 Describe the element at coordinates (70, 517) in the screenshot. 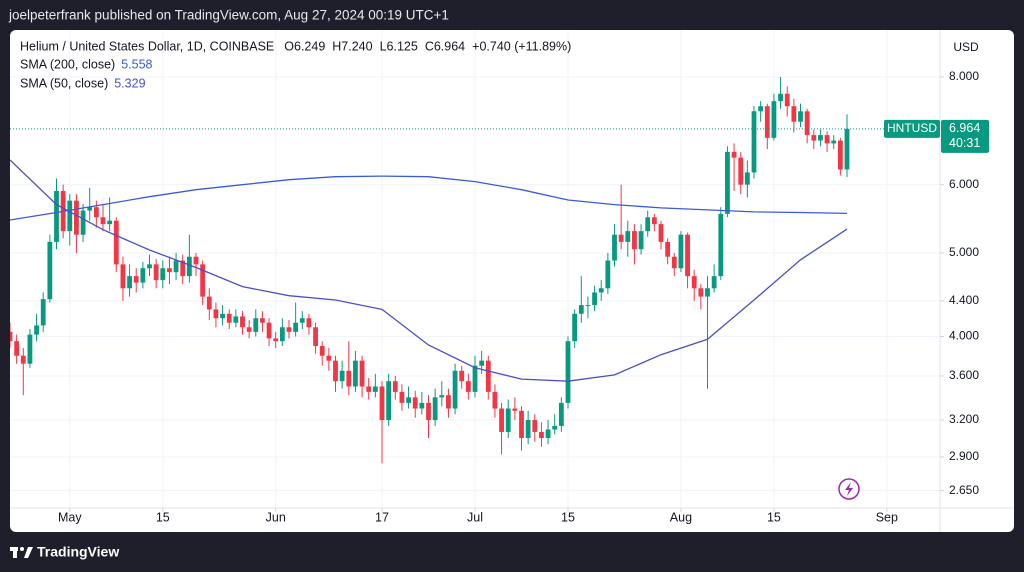

I see `x-tick-label: May` at that location.